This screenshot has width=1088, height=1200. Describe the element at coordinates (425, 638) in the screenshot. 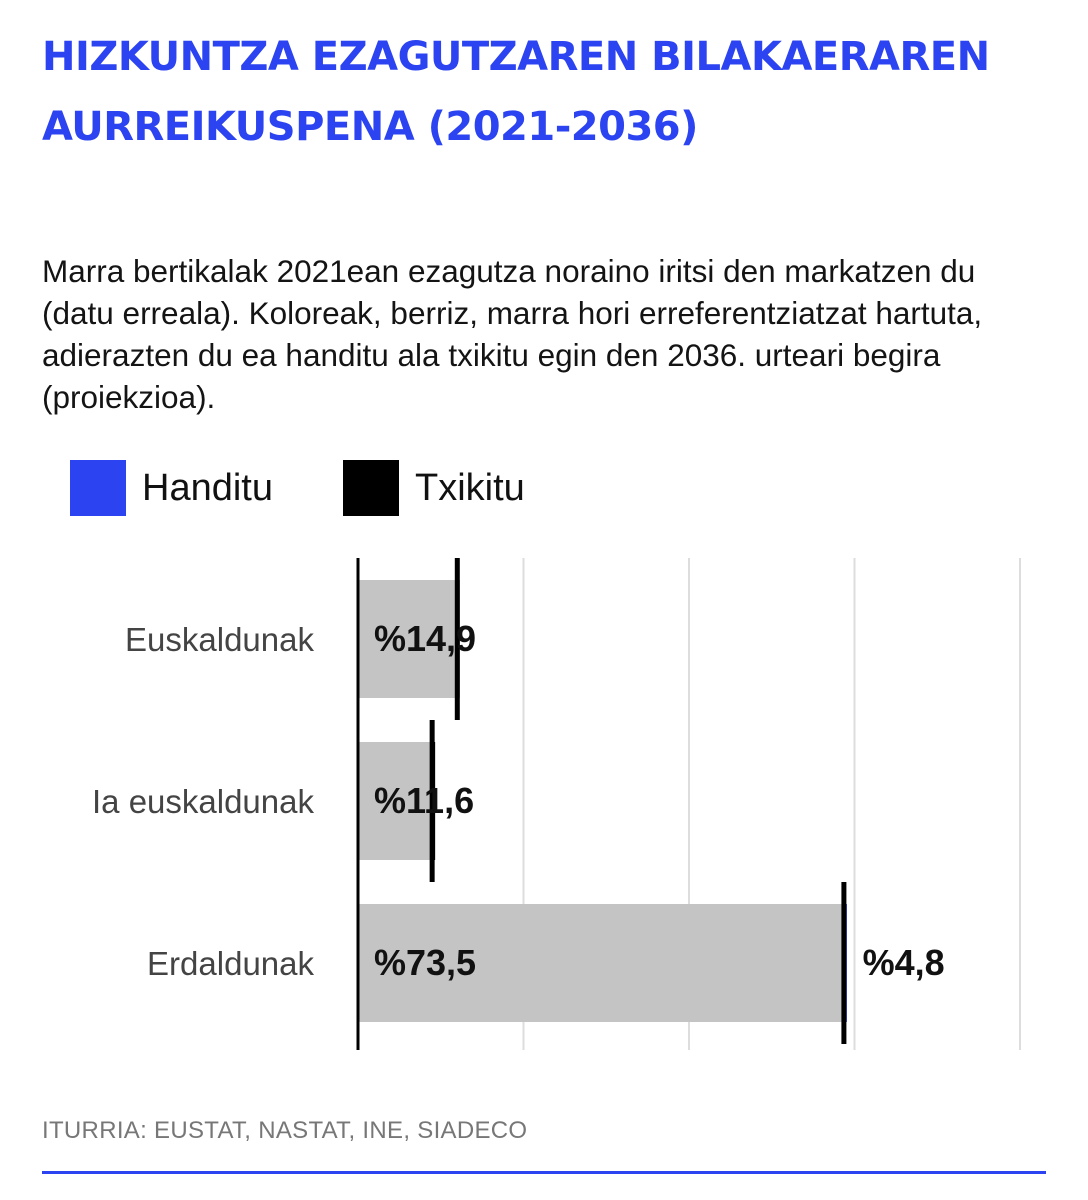

I see `value-label-0: %14,9` at that location.